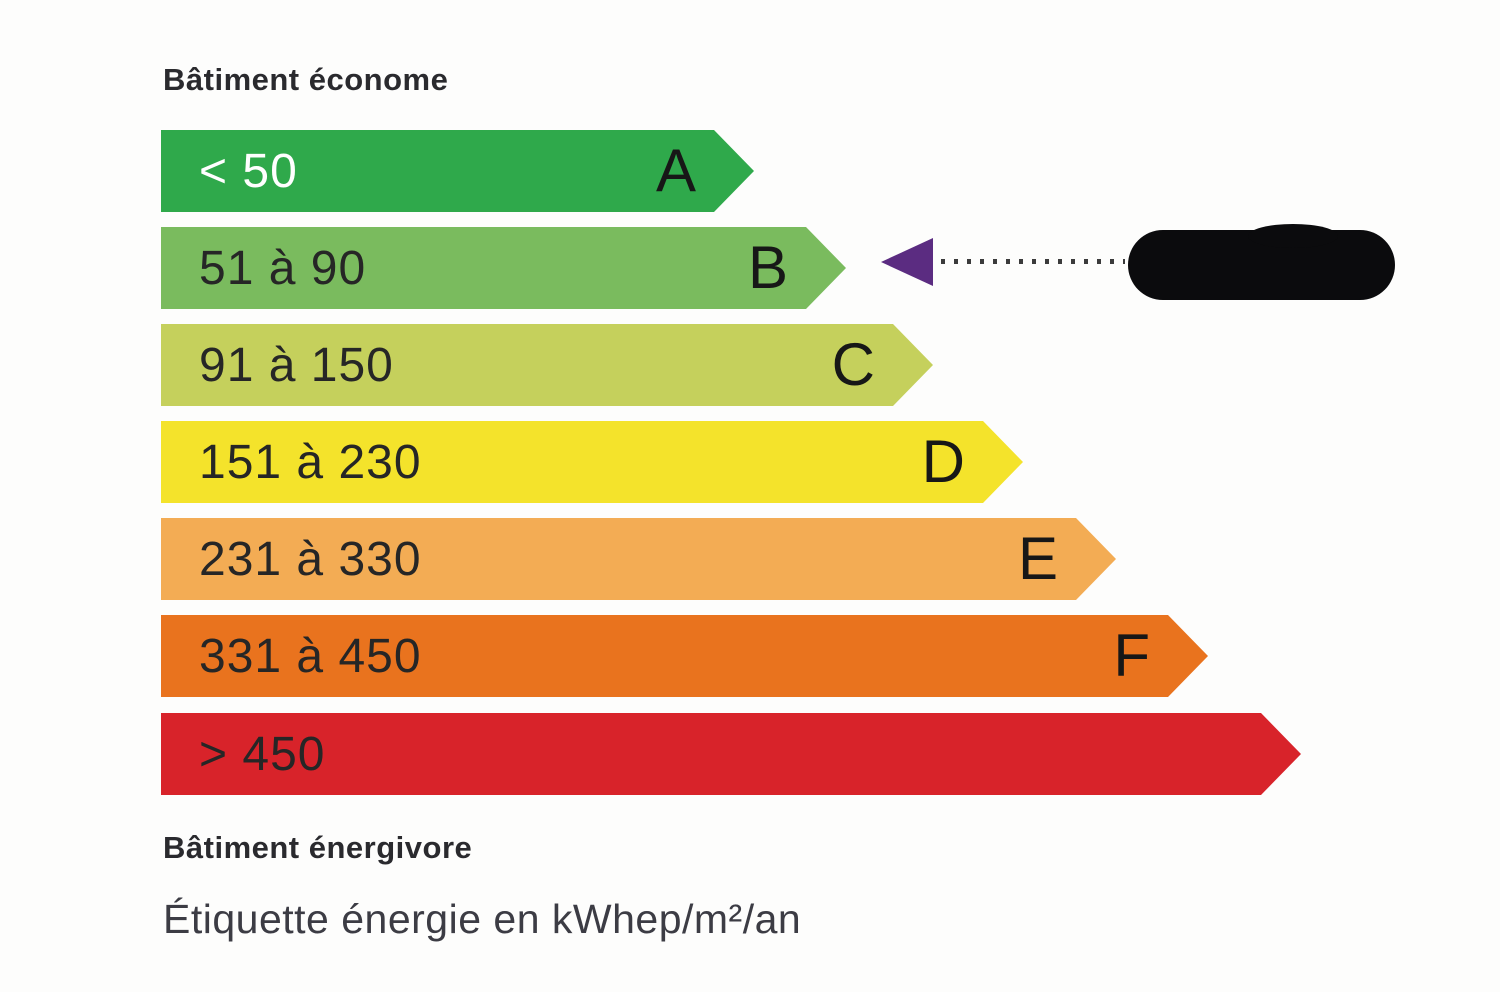 The image size is (1500, 992). What do you see at coordinates (310, 656) in the screenshot?
I see `range-label: 331 à 450` at bounding box center [310, 656].